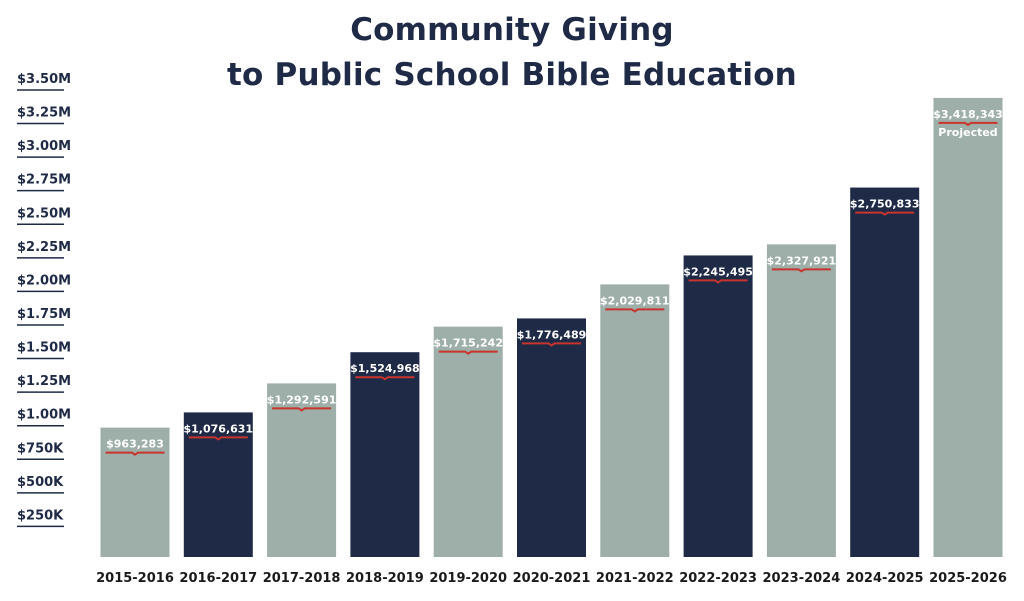  Describe the element at coordinates (44, 314) in the screenshot. I see `y-tick-label: $1.75M` at that location.